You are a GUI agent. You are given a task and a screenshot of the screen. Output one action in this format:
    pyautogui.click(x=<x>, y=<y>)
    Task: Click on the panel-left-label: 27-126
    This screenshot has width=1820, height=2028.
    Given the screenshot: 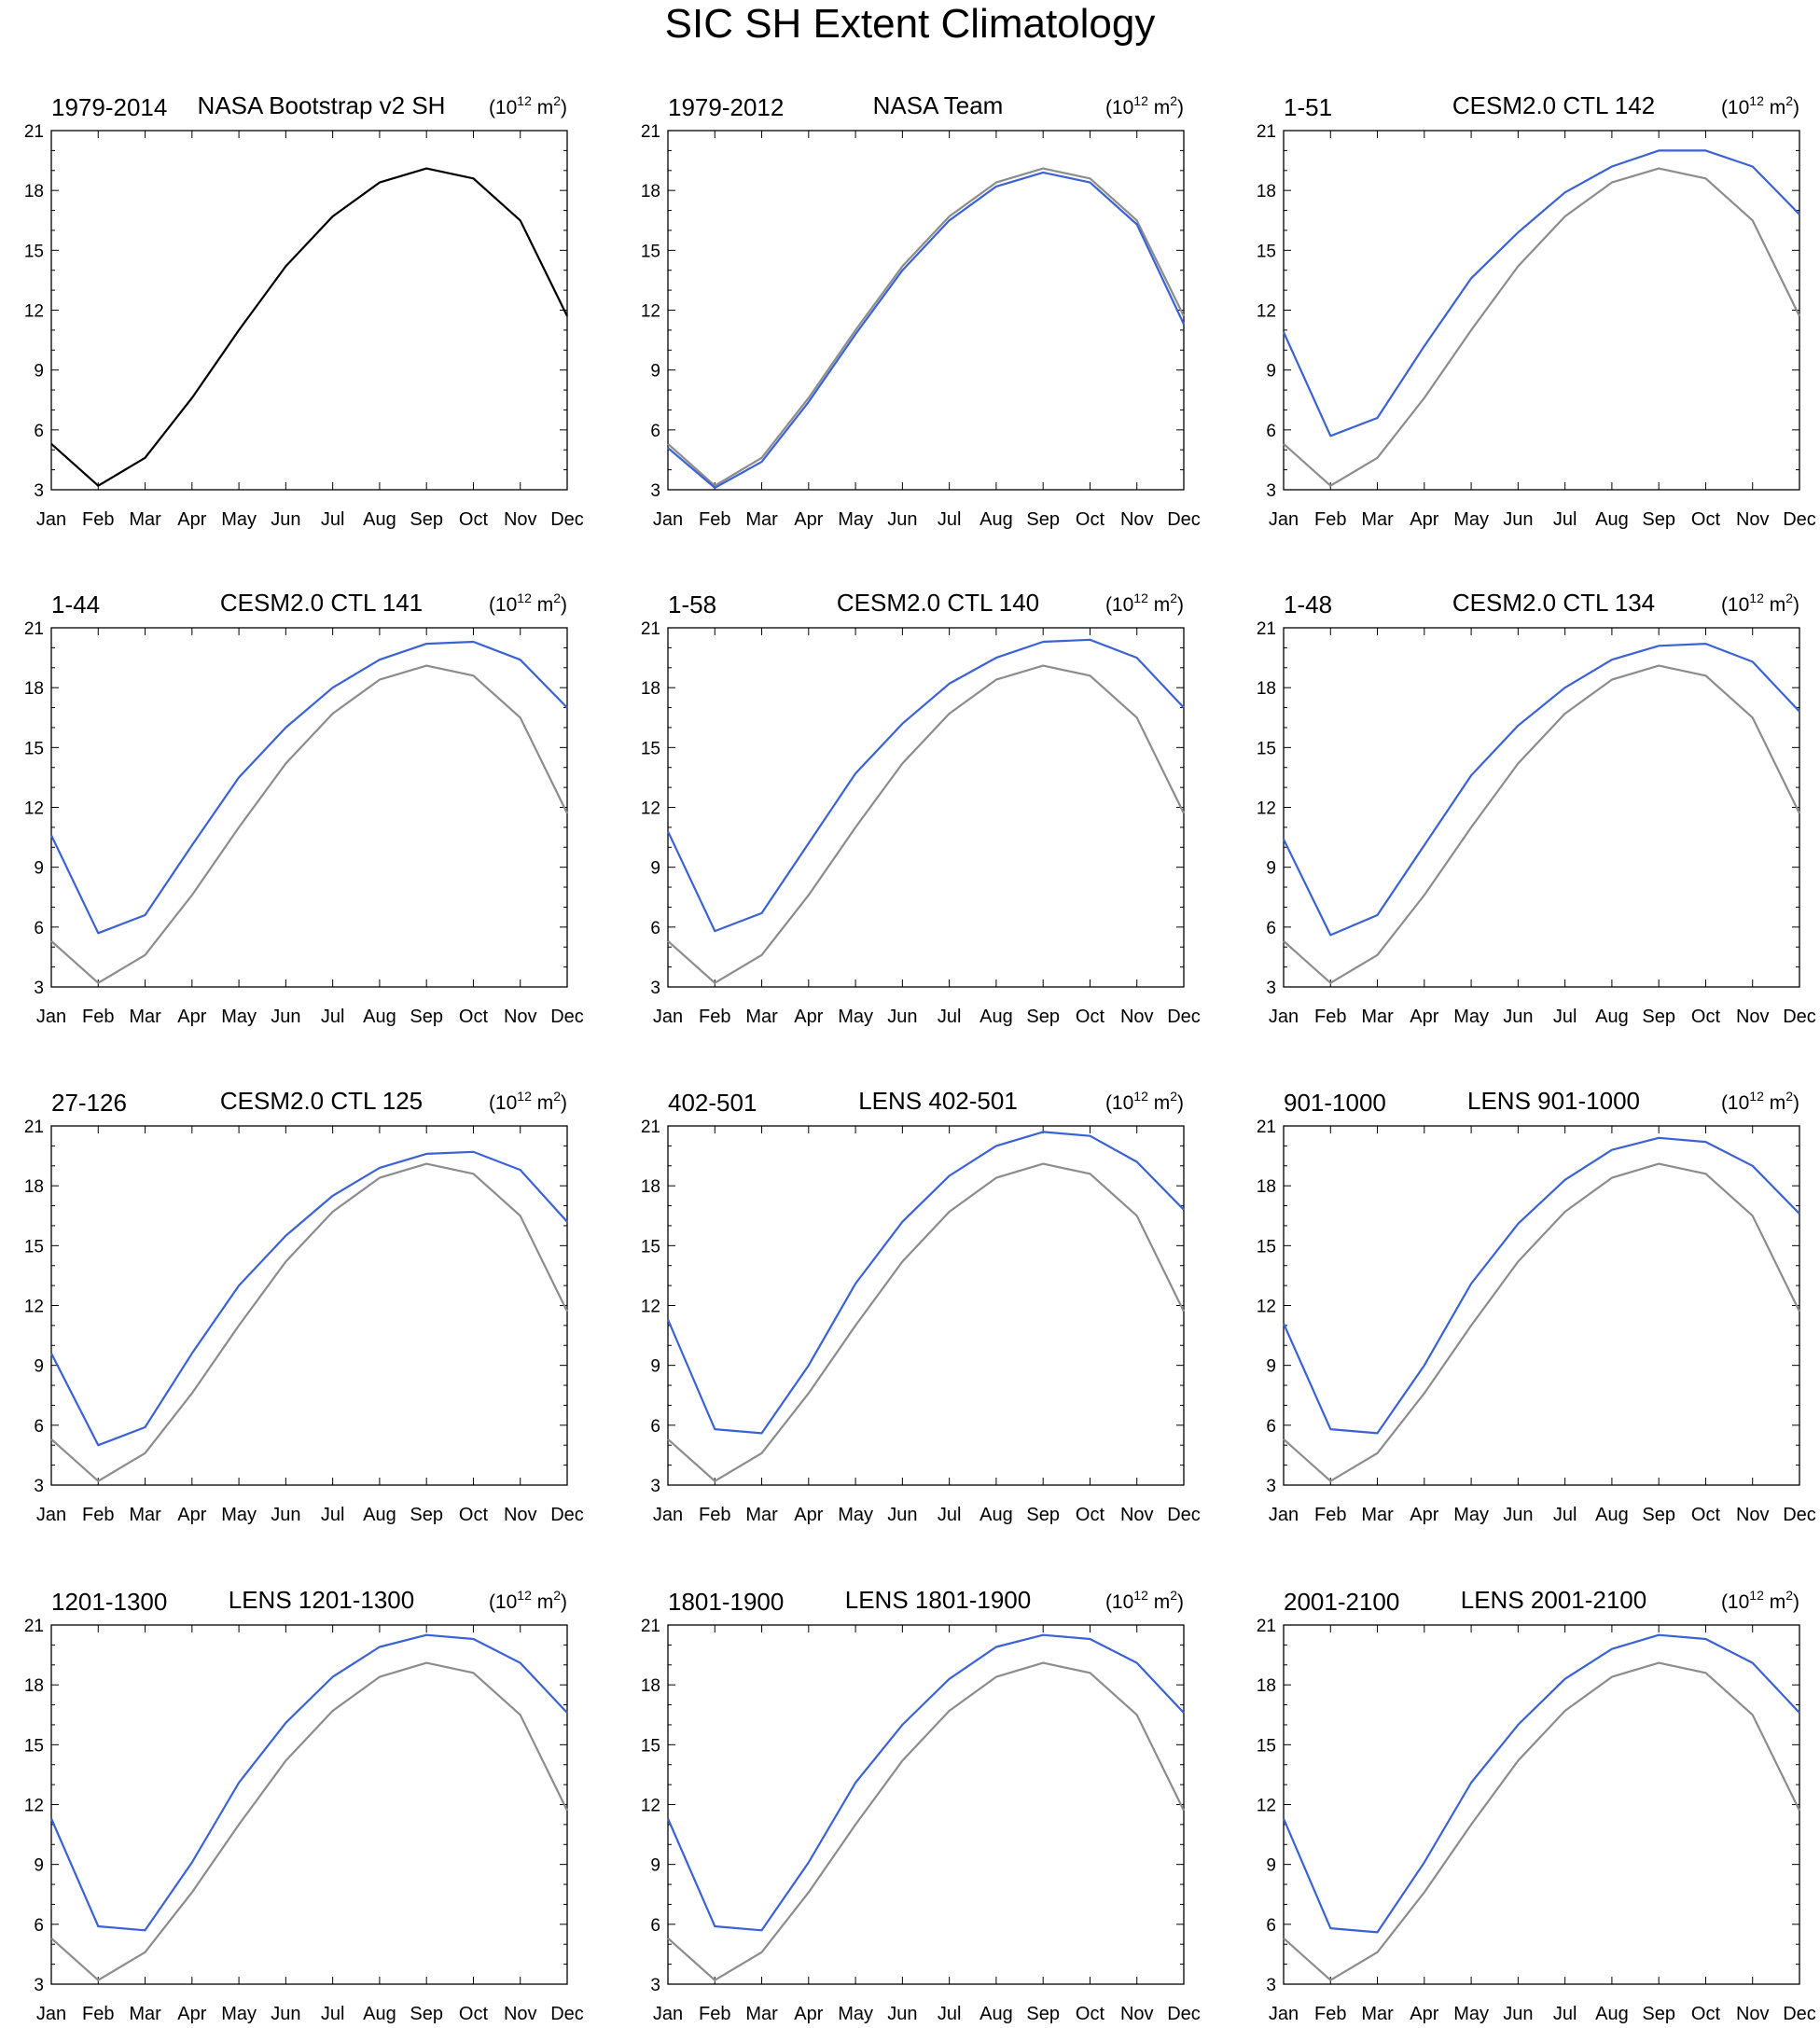 What is the action you would take?
    pyautogui.click(x=89, y=1103)
    